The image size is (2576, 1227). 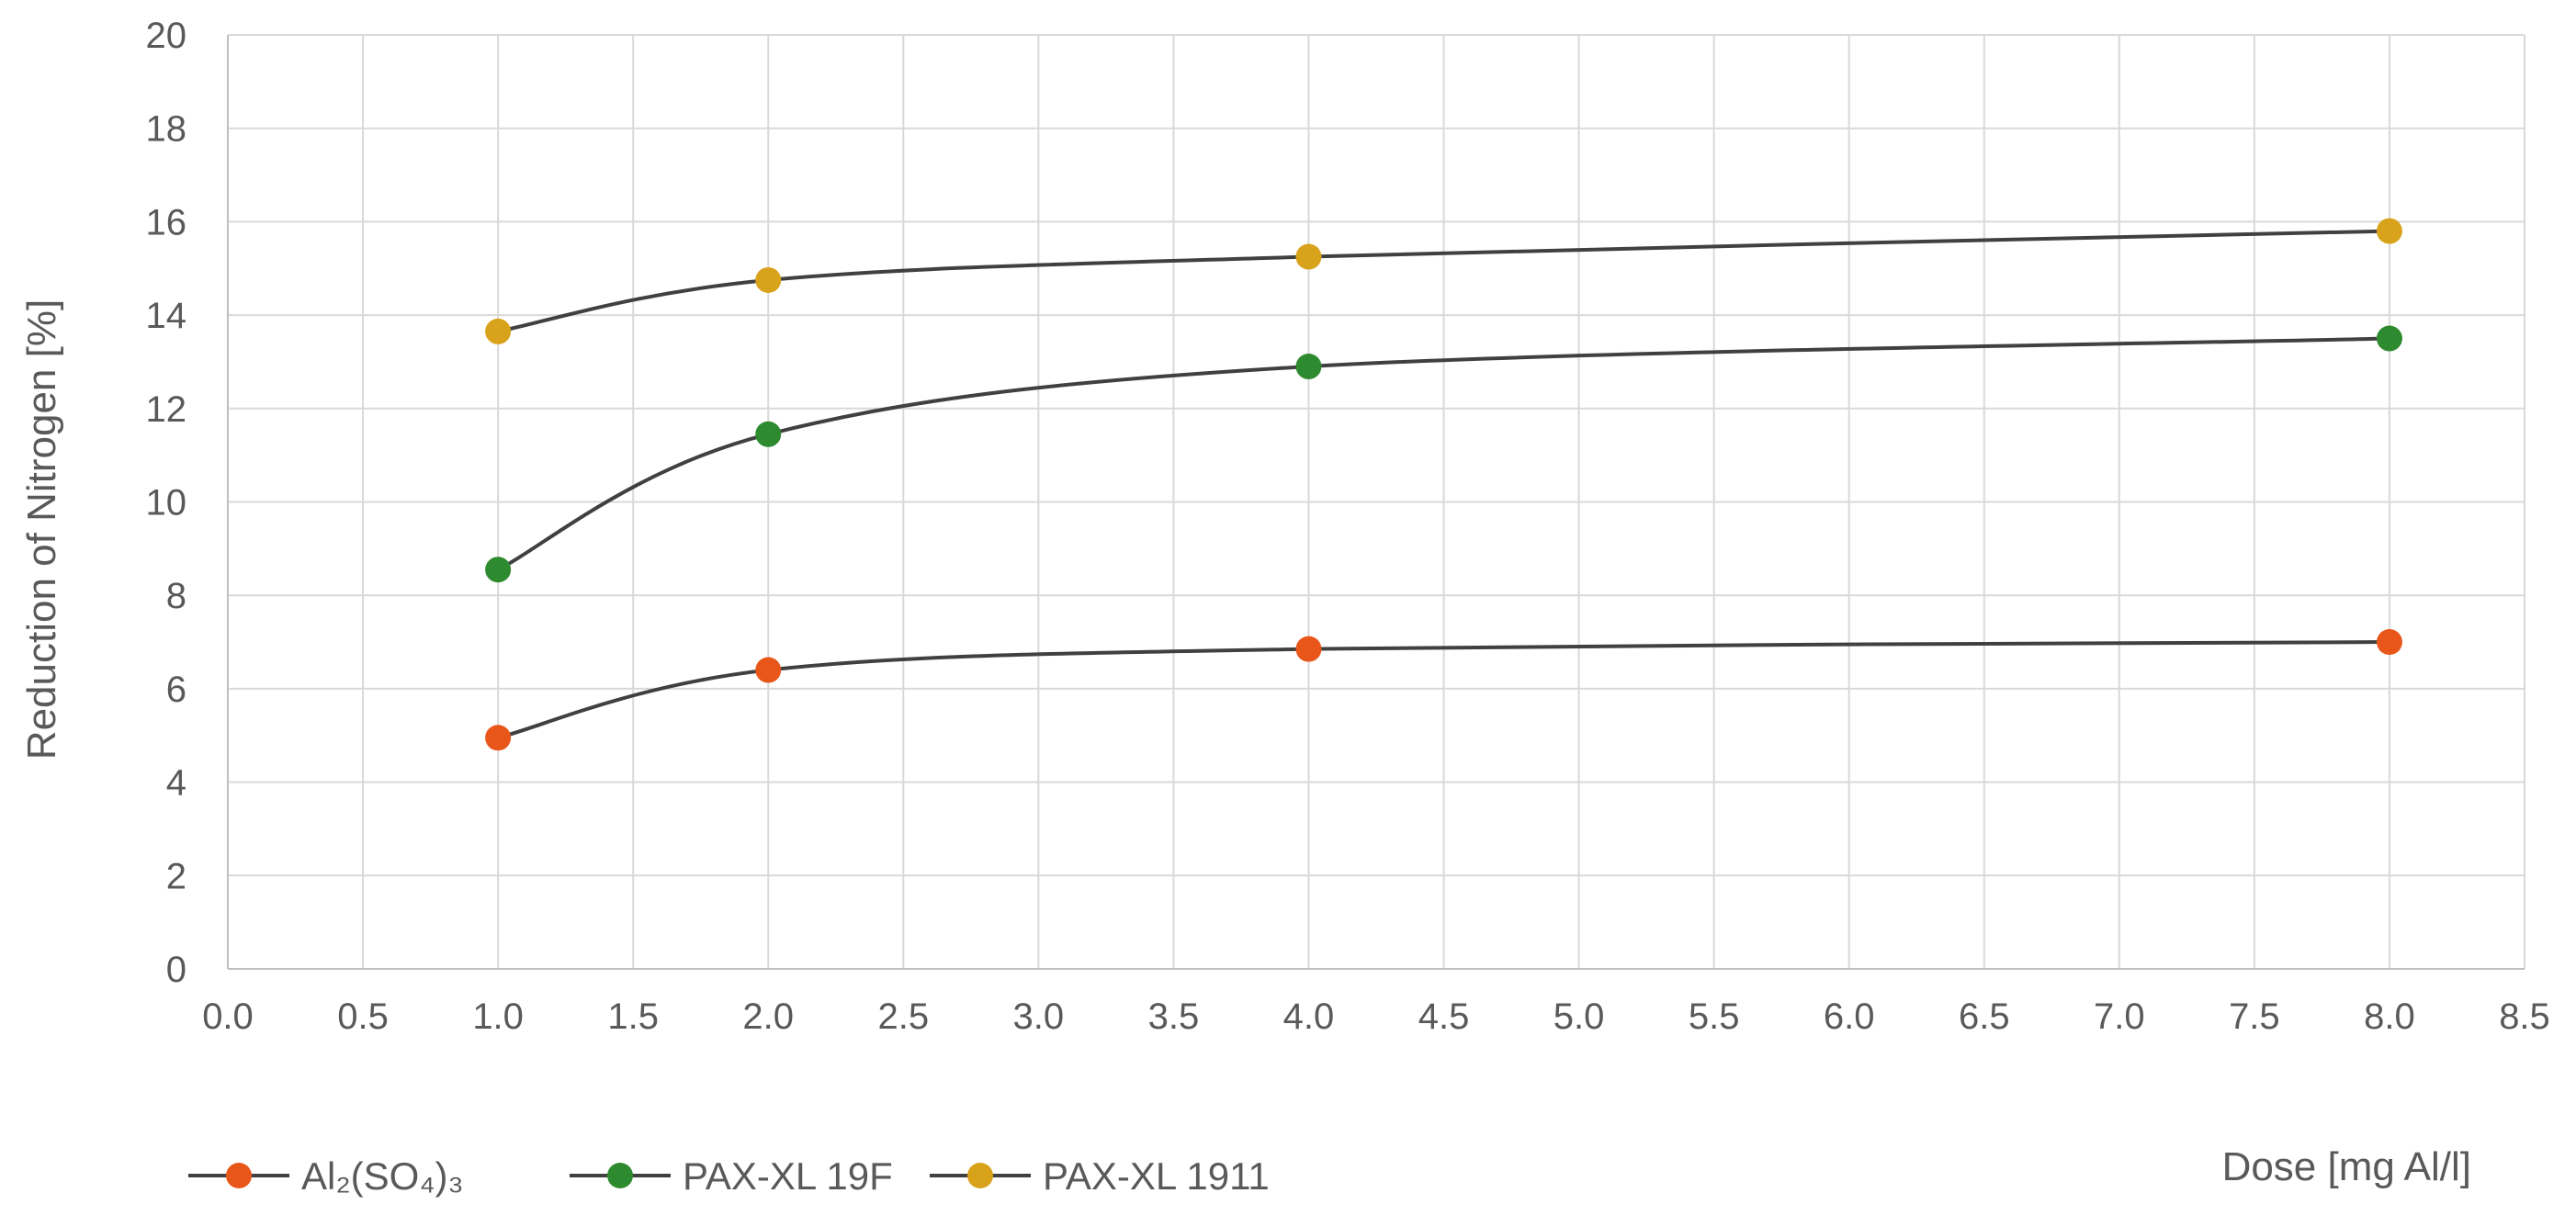 What do you see at coordinates (1039, 1016) in the screenshot?
I see `x-tick-label: 3.0` at bounding box center [1039, 1016].